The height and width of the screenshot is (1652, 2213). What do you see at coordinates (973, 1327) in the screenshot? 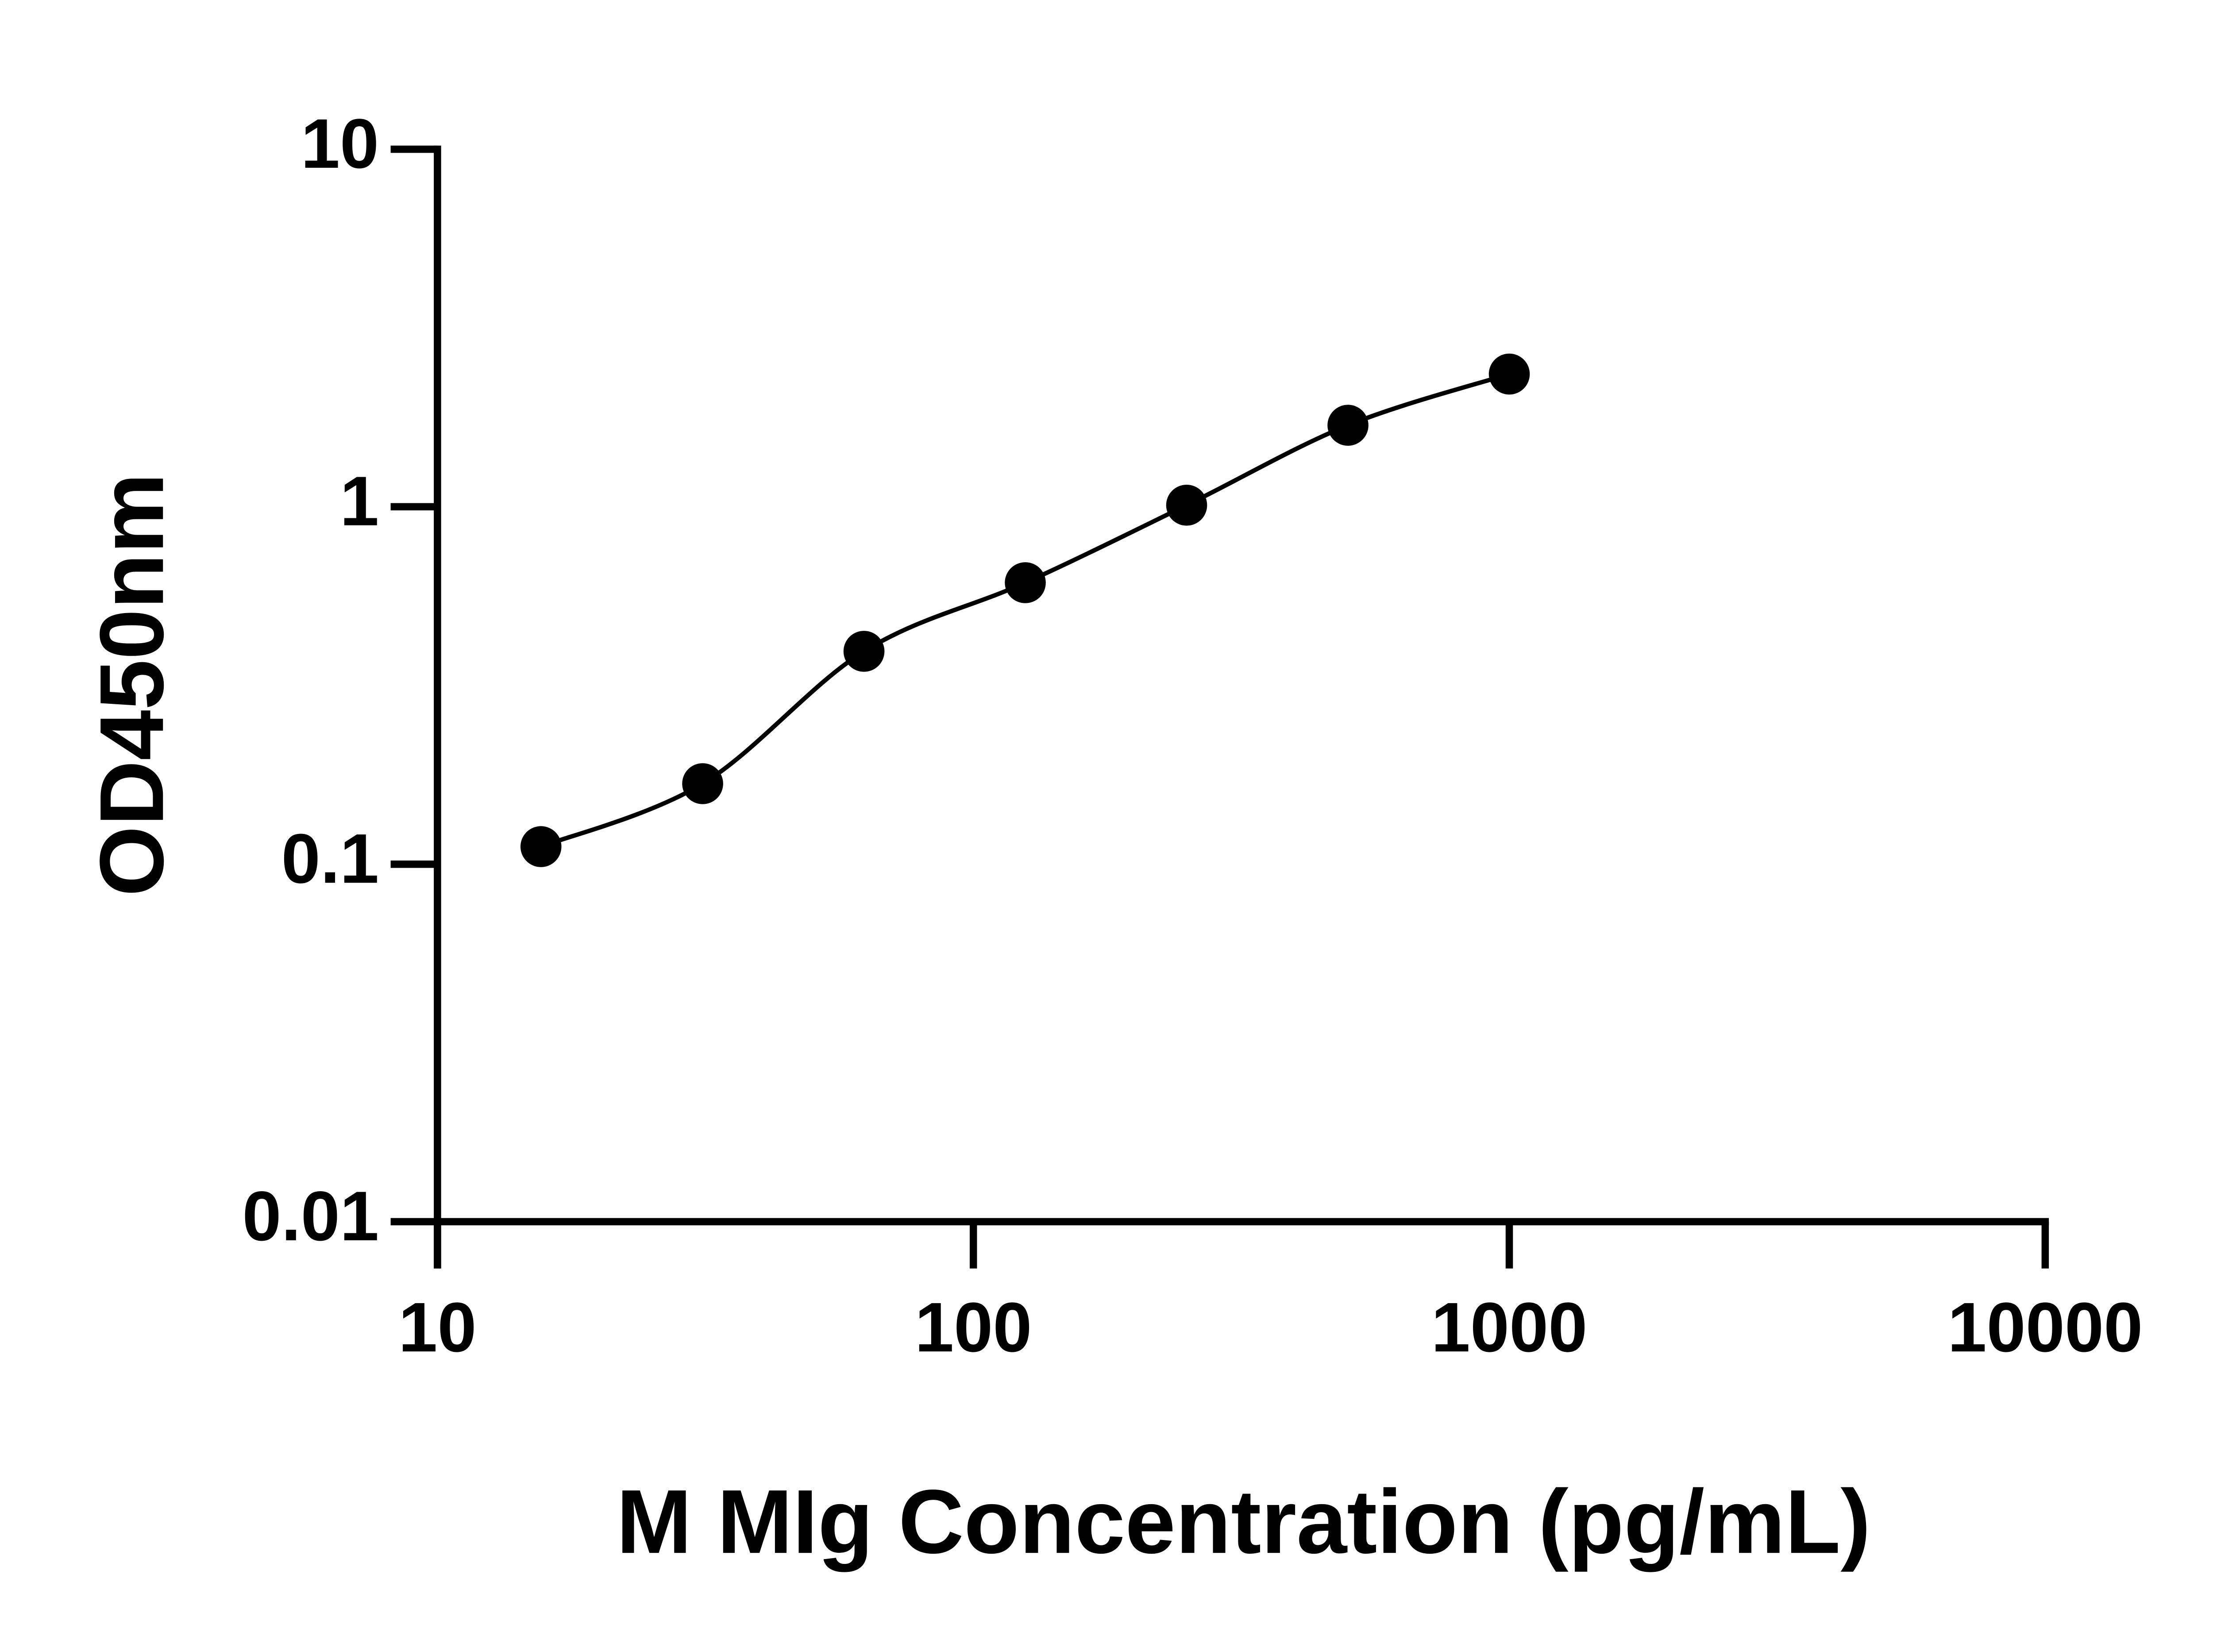
I see `x-tick-label: 100` at bounding box center [973, 1327].